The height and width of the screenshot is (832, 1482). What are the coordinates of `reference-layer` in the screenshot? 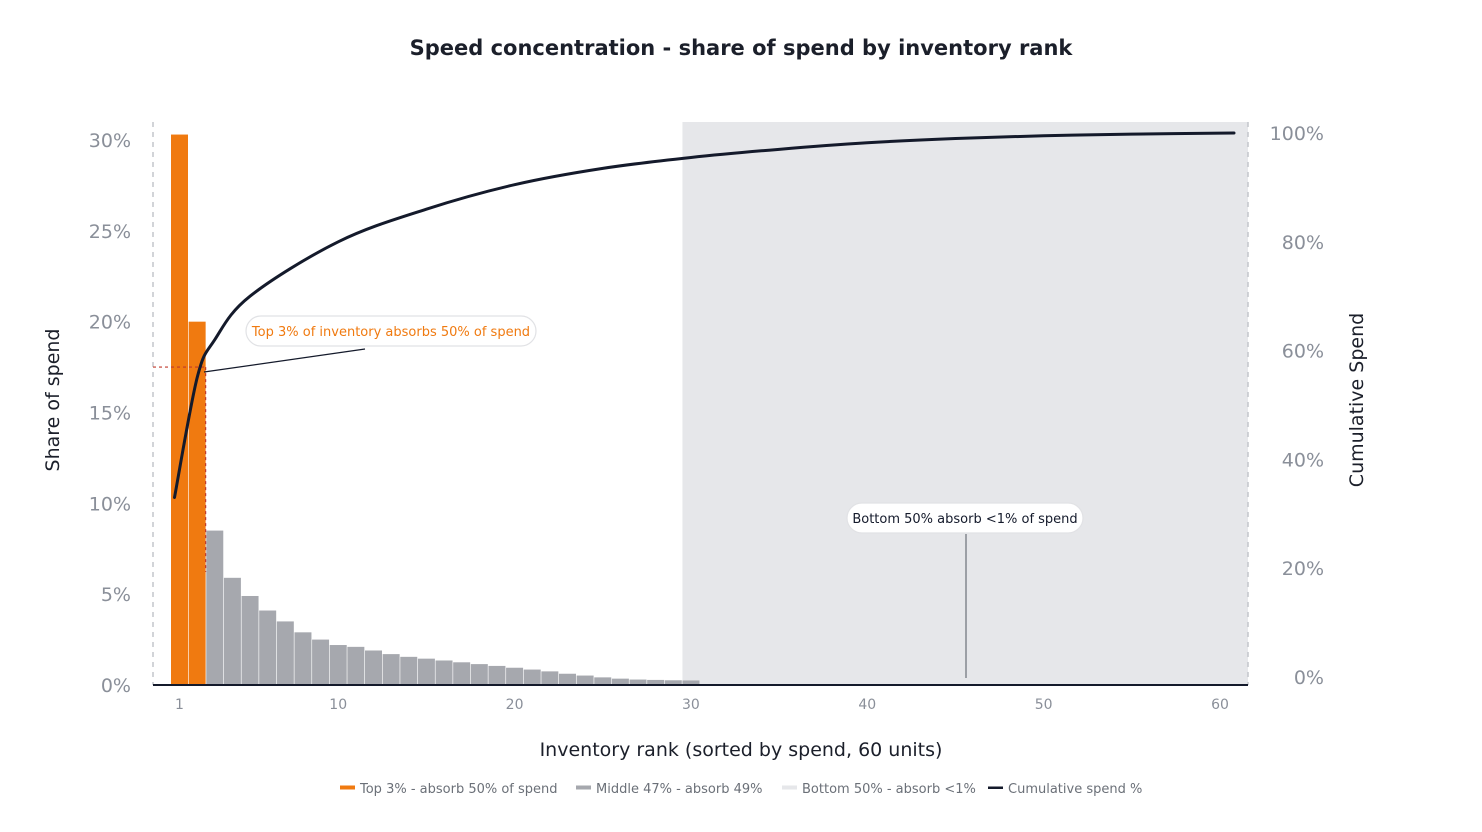 It's located at (180, 469).